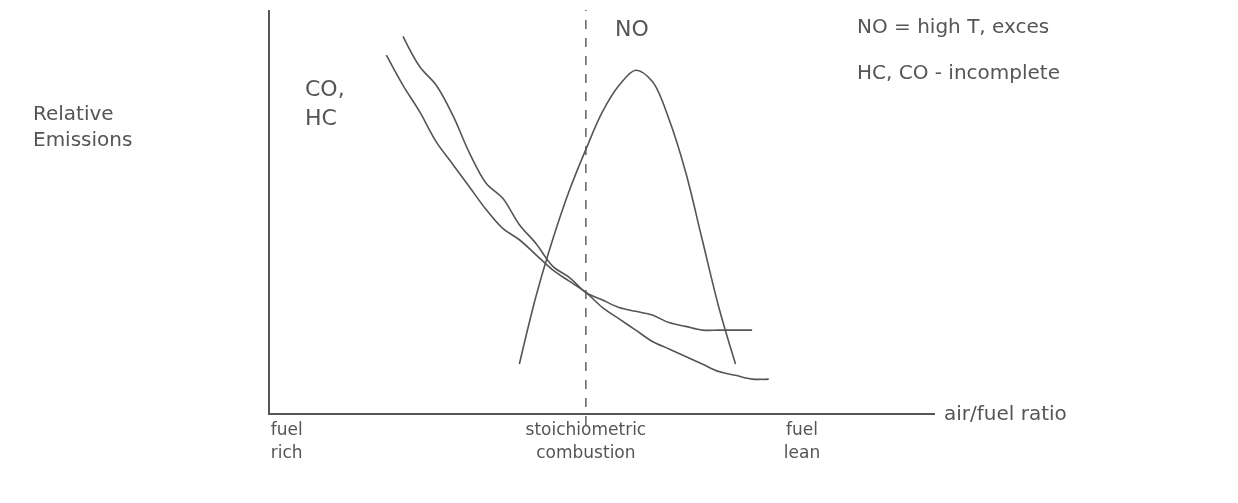  I want to click on x-tick-label: fuel rich, so click(286, 440).